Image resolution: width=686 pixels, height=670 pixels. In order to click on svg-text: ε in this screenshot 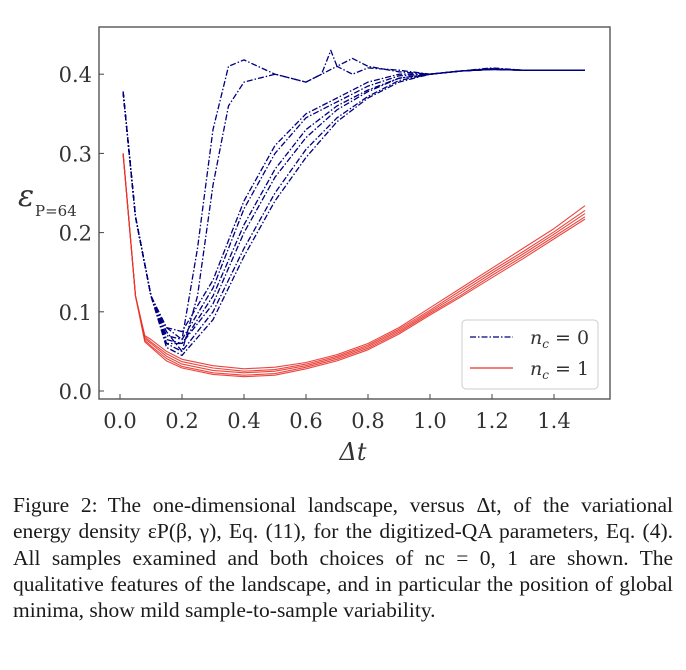, I will do `click(26, 196)`.